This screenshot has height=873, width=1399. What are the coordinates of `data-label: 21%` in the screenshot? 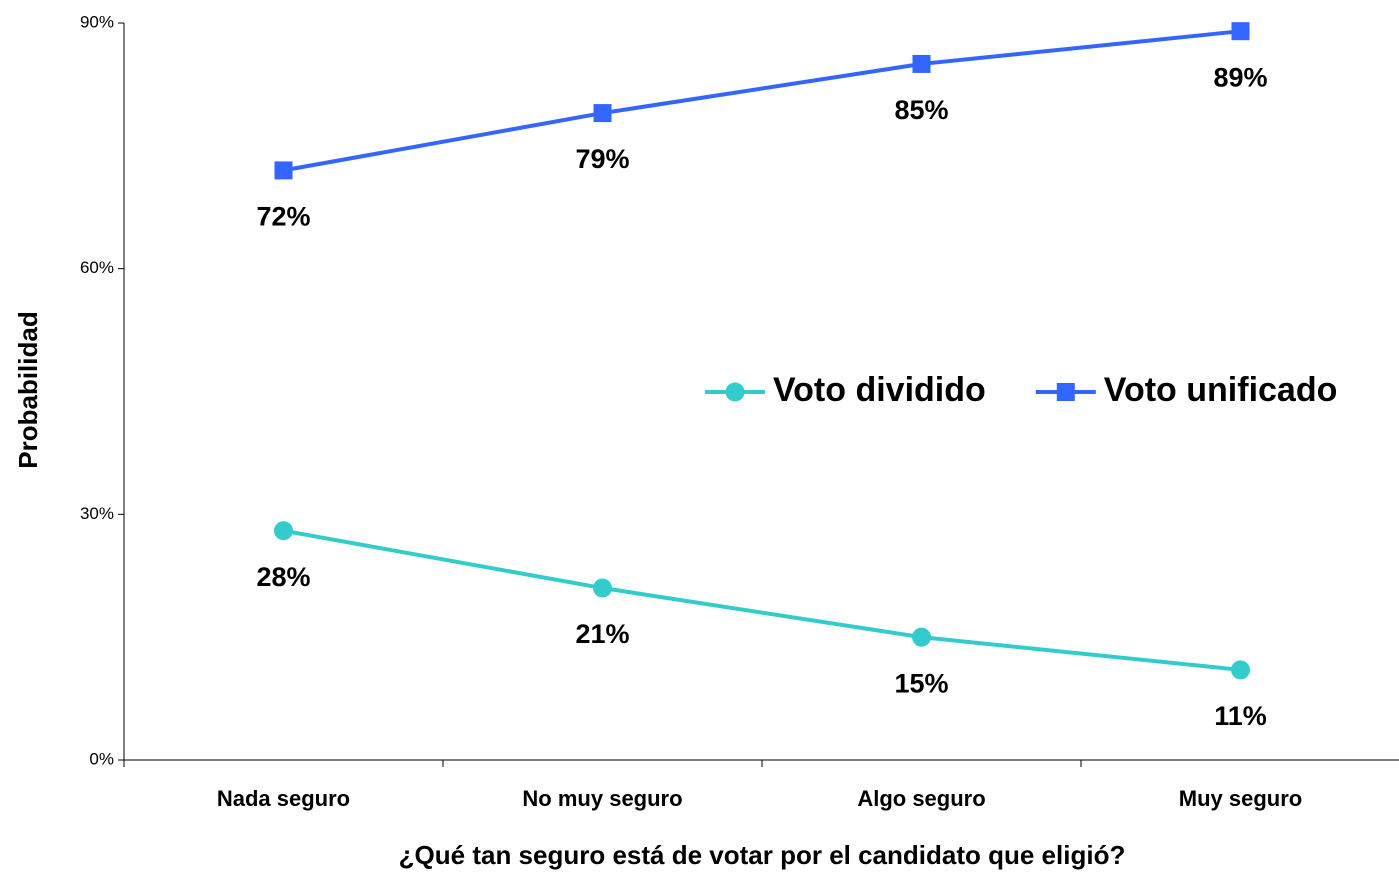 It's located at (602, 634).